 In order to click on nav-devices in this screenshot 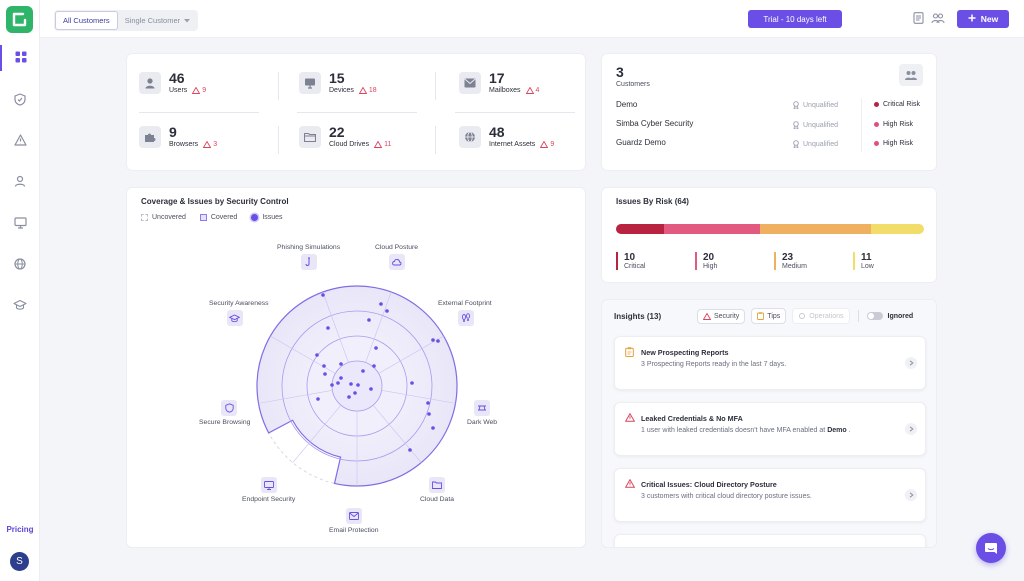, I will do `click(20, 224)`.